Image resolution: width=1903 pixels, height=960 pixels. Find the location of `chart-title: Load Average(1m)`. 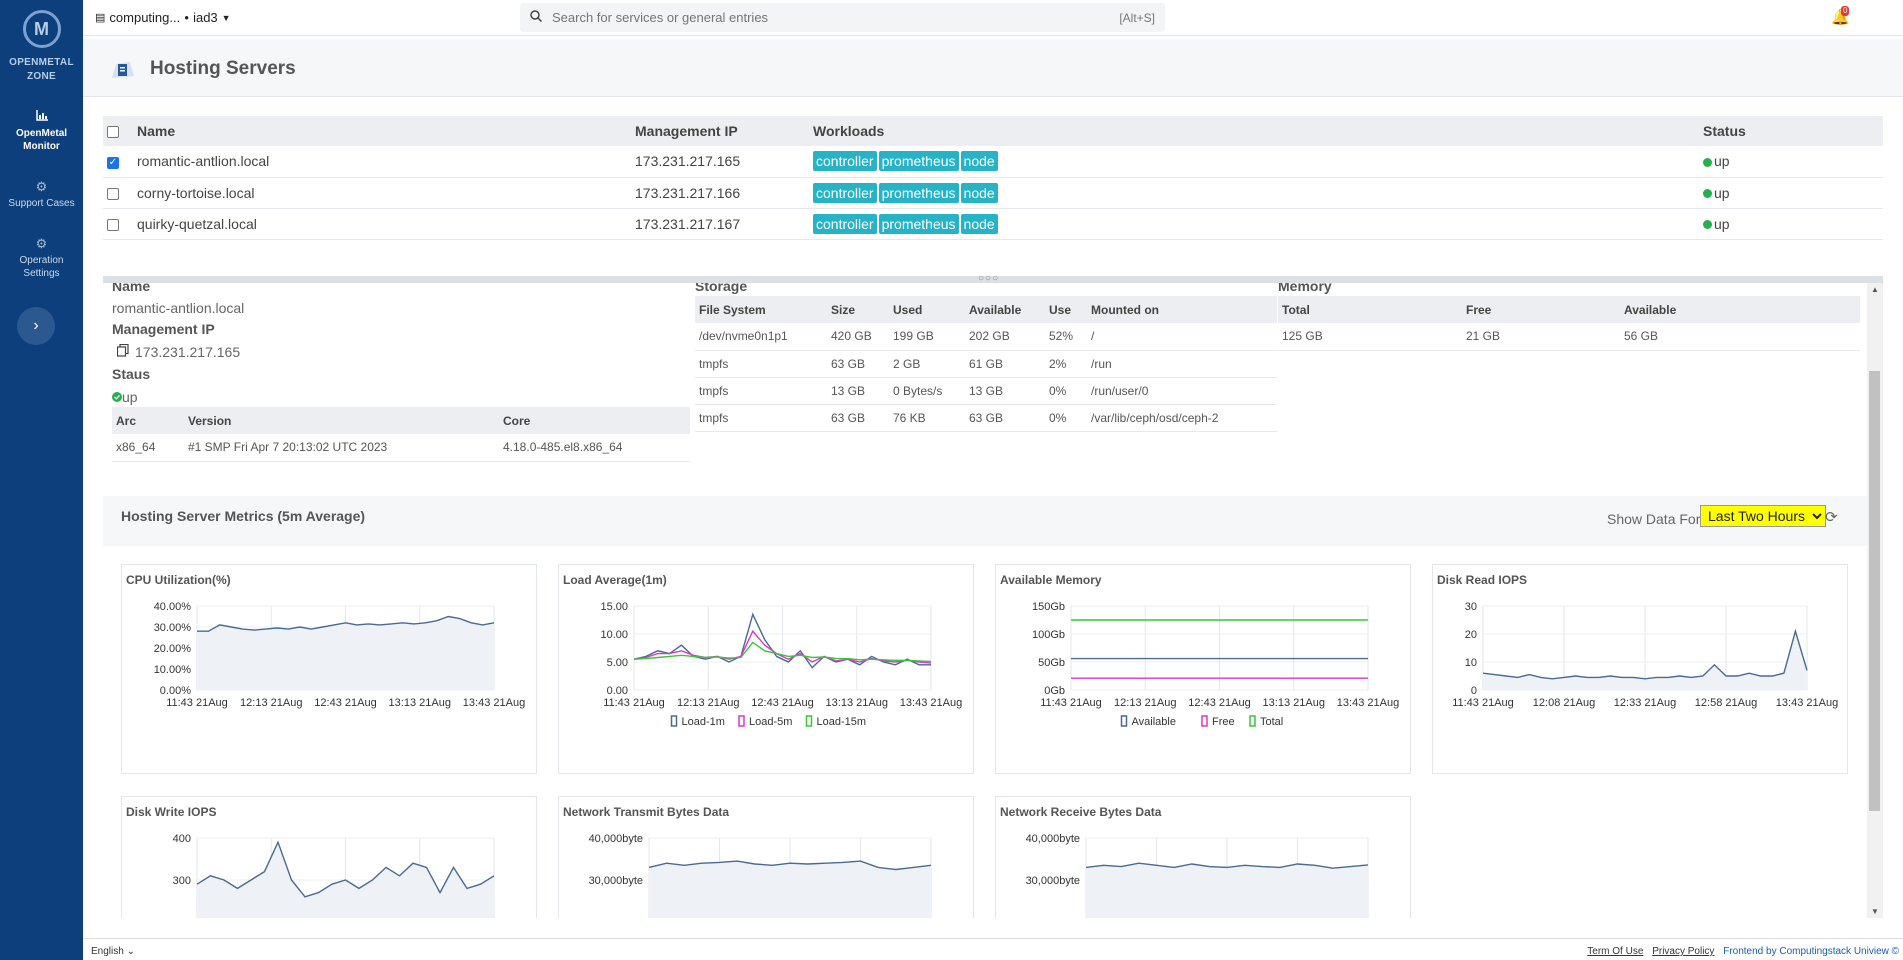

chart-title: Load Average(1m) is located at coordinates (615, 580).